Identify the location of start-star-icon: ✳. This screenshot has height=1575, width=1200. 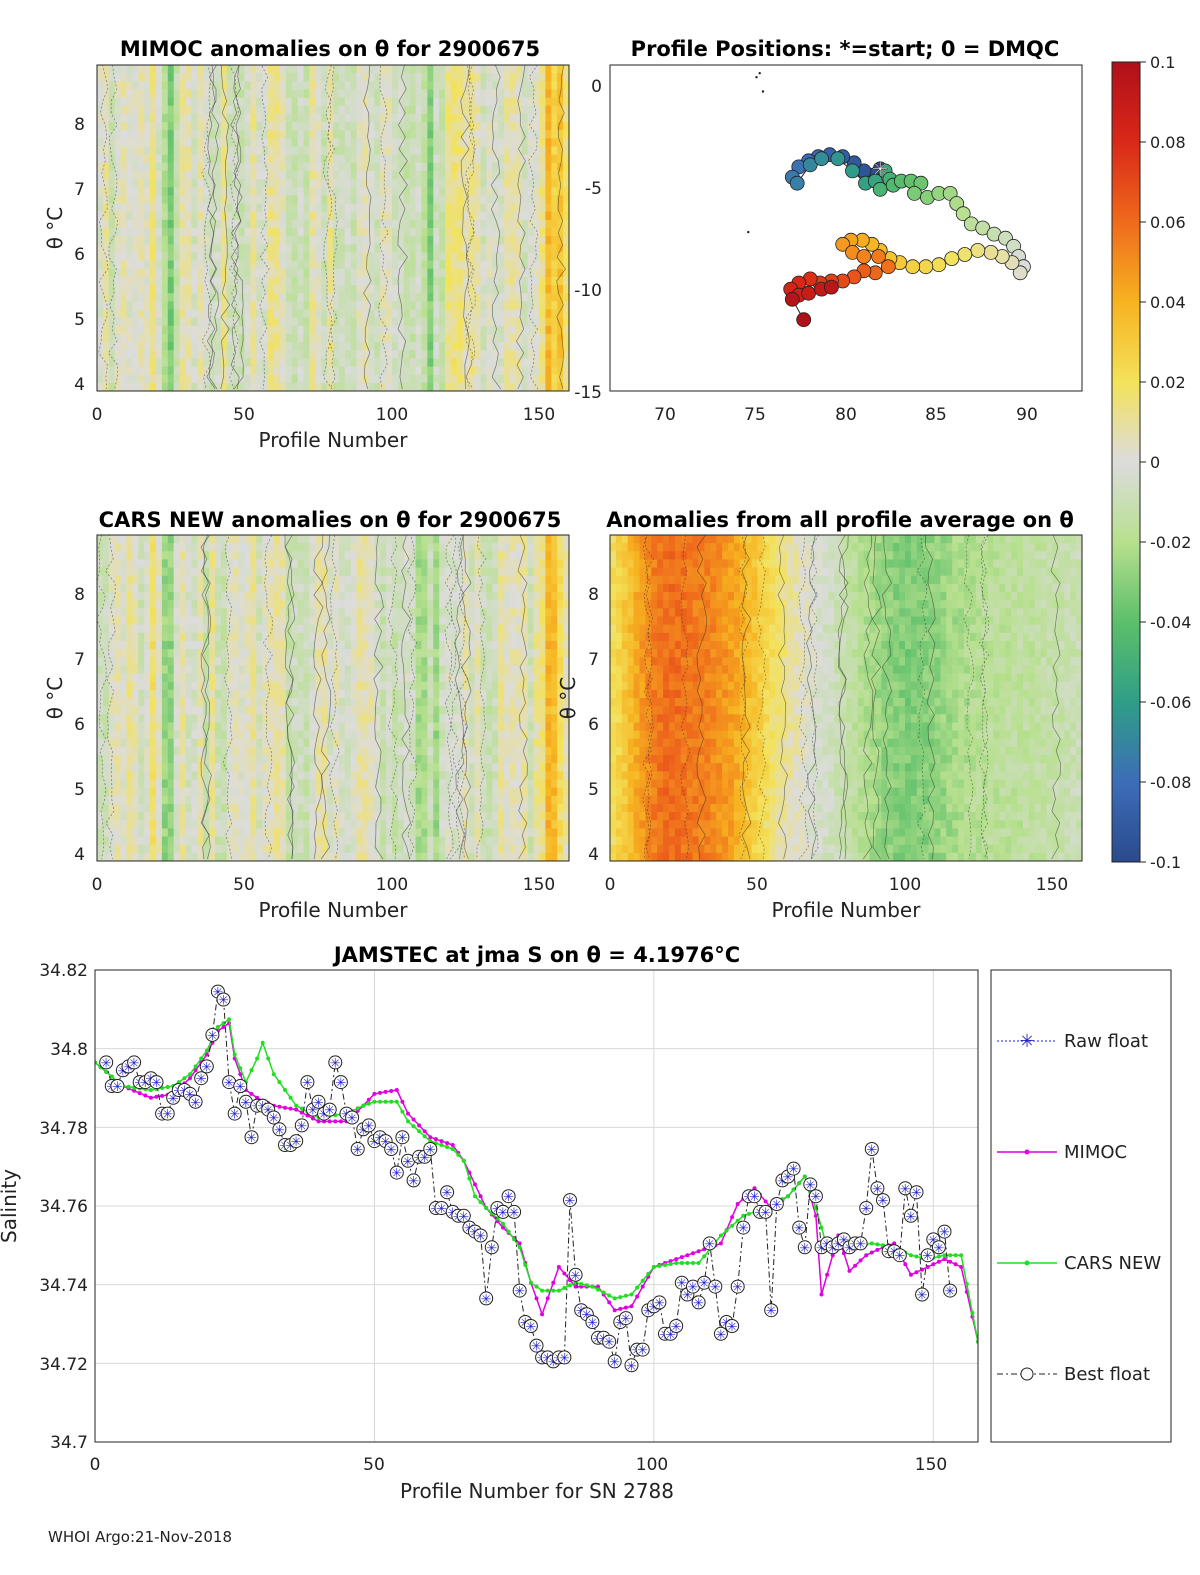
(880, 169).